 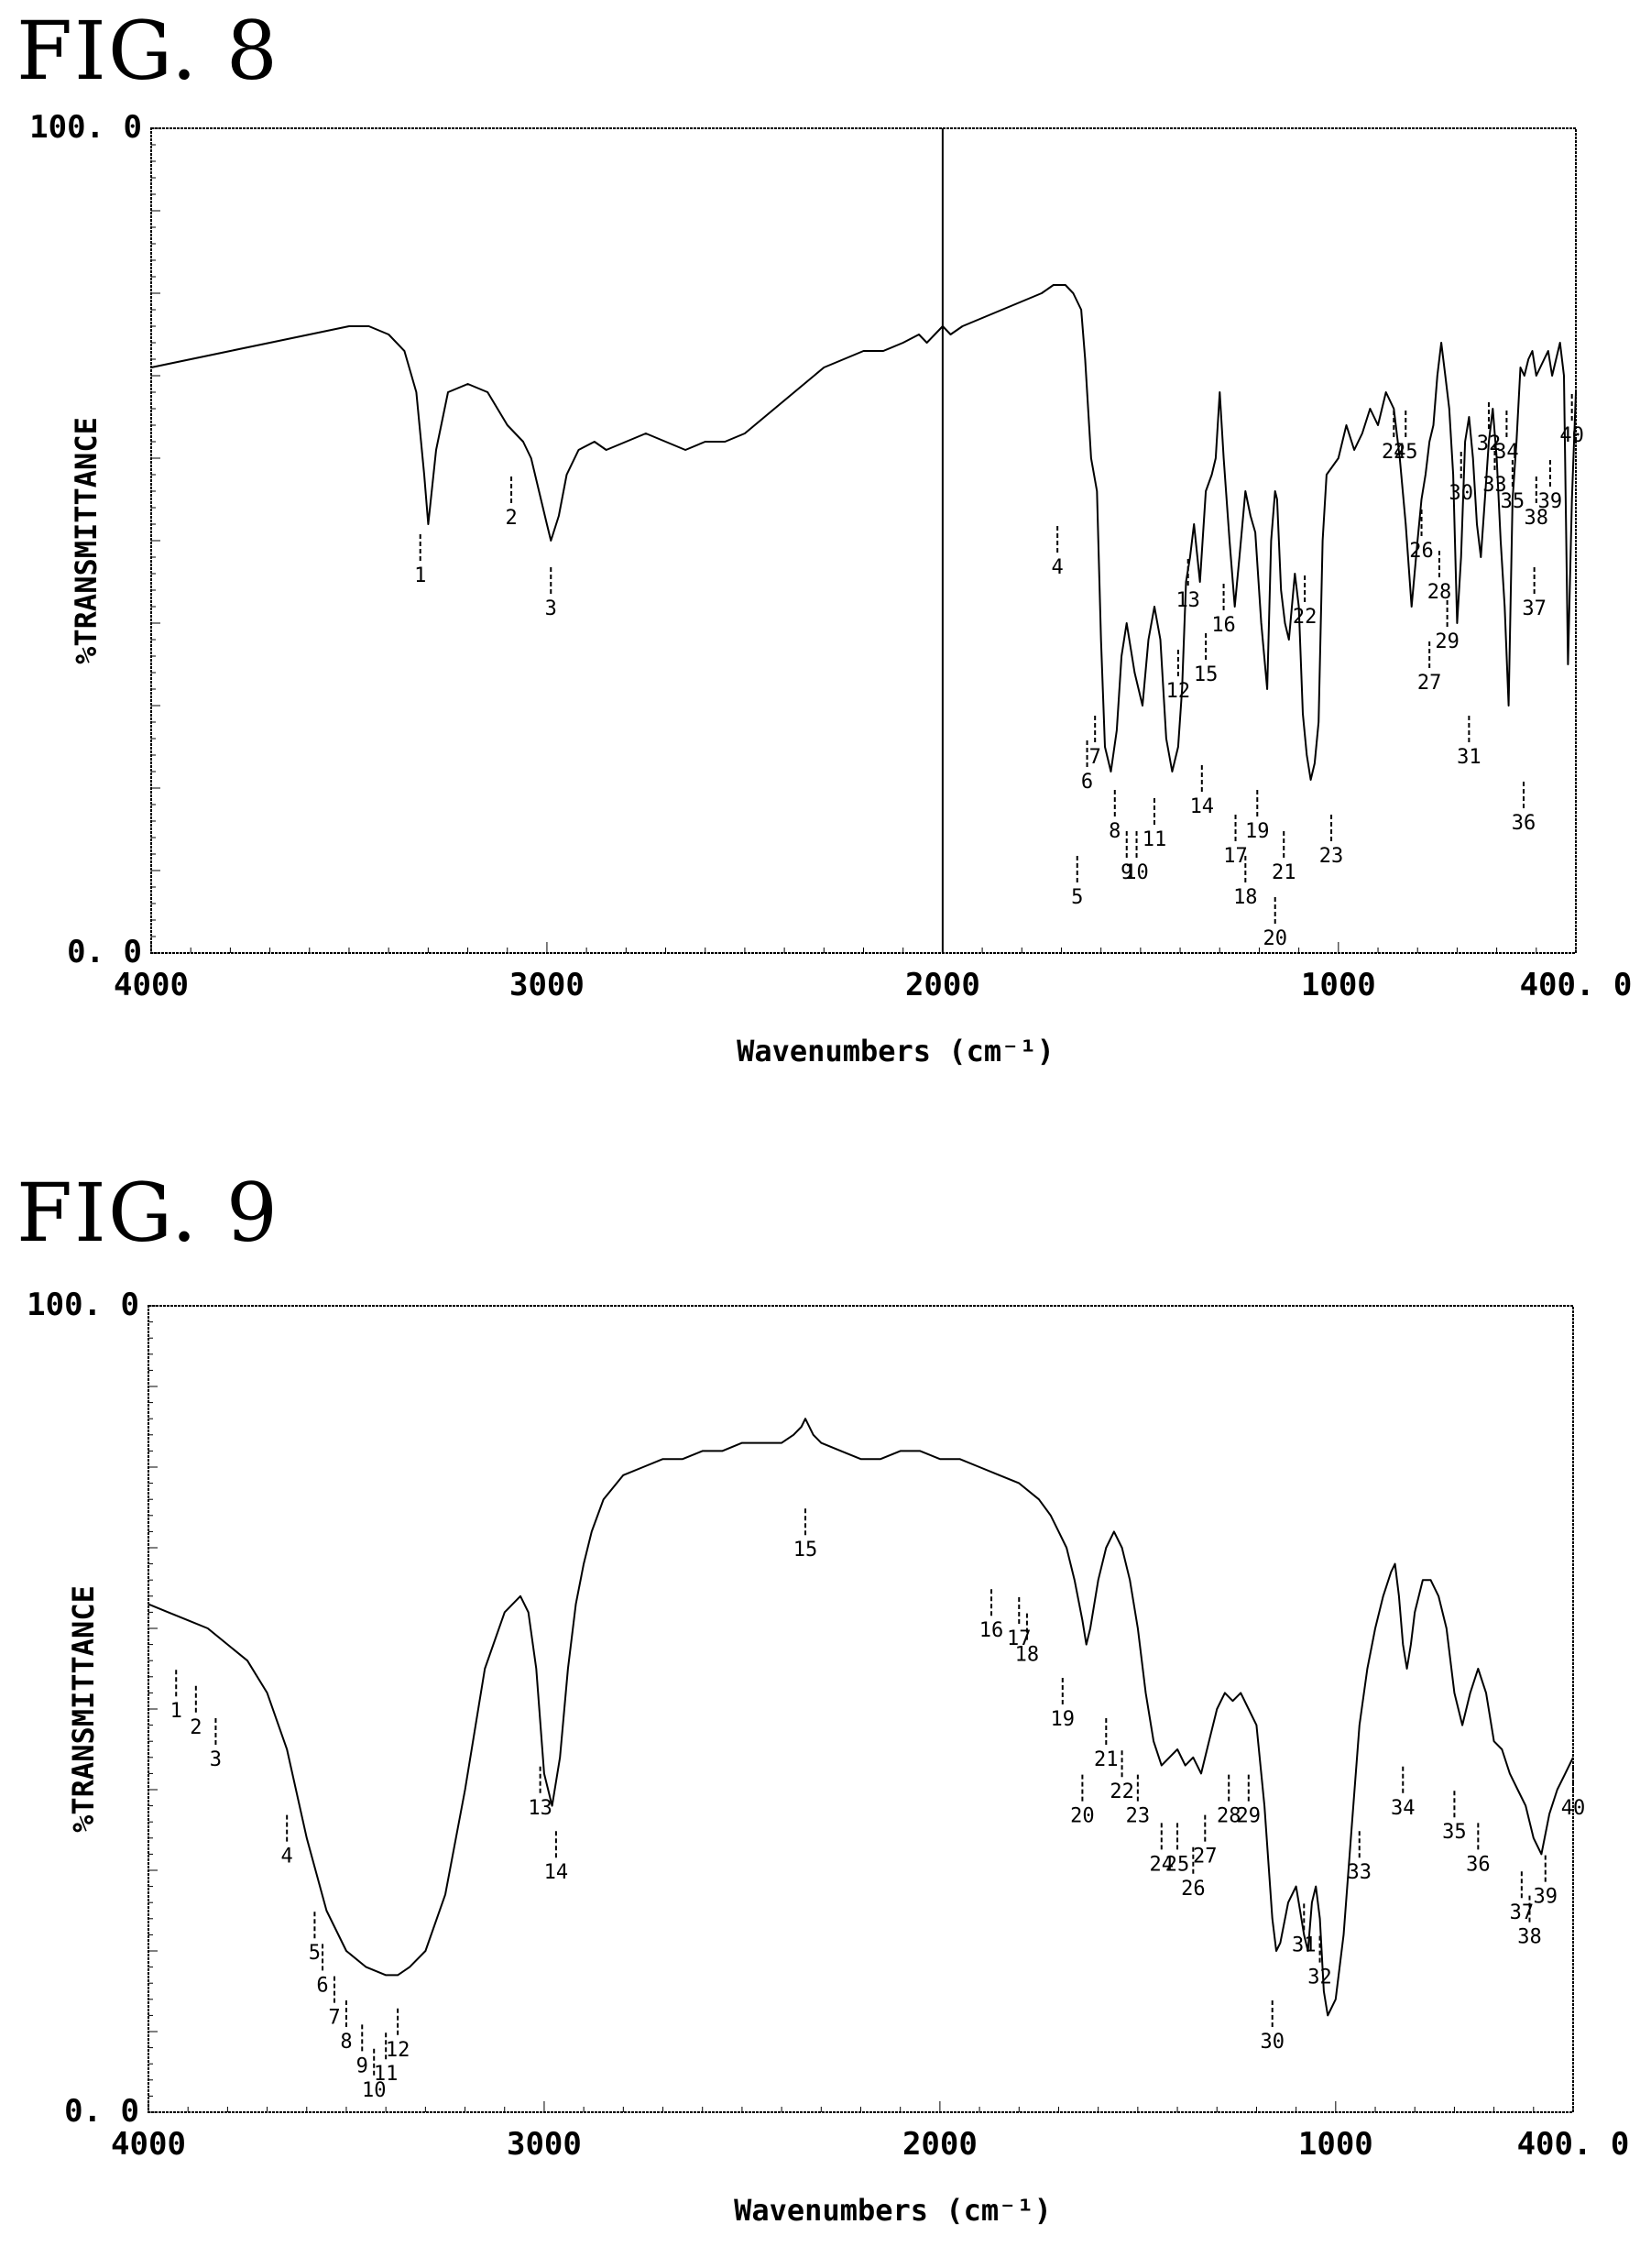 I want to click on peak-label: 17, so click(x=1236, y=856).